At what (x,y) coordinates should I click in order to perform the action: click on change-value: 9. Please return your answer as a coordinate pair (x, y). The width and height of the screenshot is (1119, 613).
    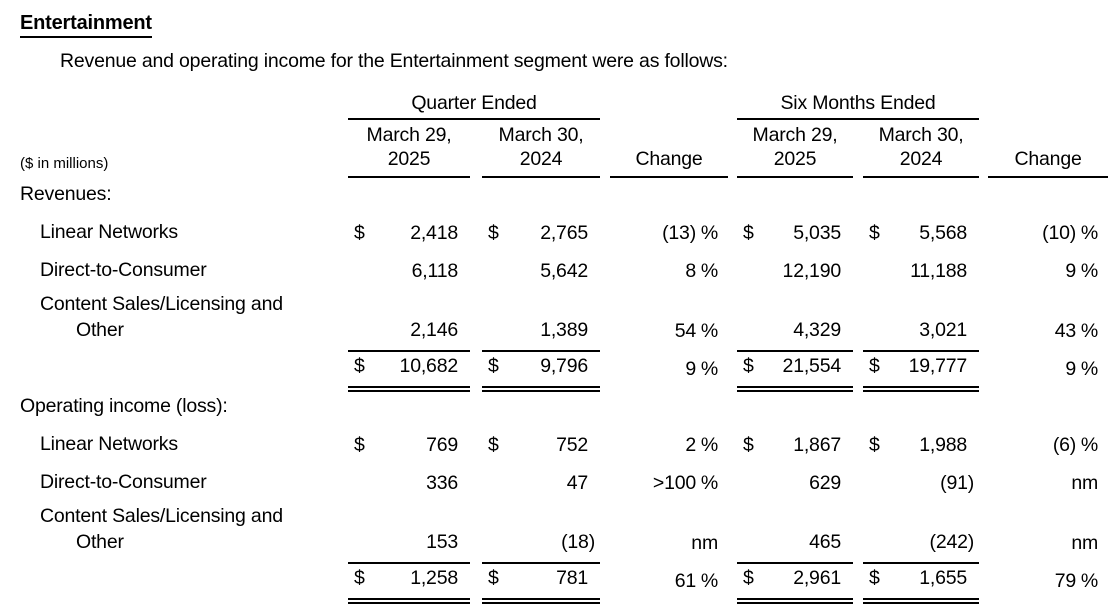
    Looking at the image, I should click on (1071, 369).